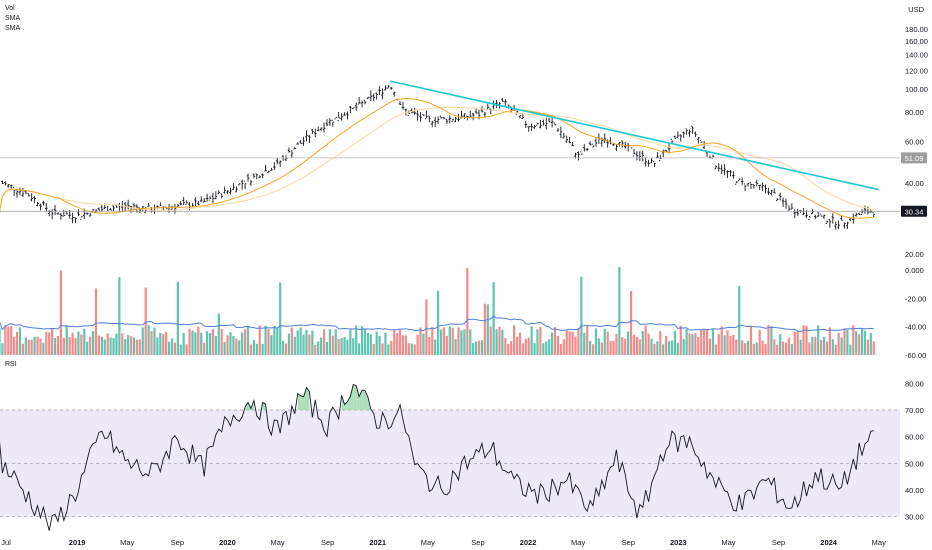 Image resolution: width=932 pixels, height=550 pixels. I want to click on price-y-tick: 160.00, so click(916, 41).